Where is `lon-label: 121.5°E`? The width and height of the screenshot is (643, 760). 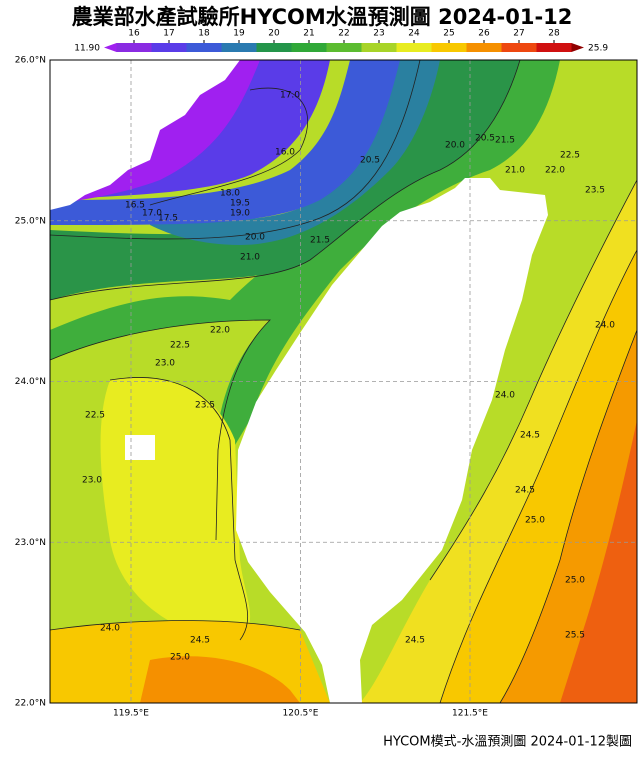 lon-label: 121.5°E is located at coordinates (470, 714).